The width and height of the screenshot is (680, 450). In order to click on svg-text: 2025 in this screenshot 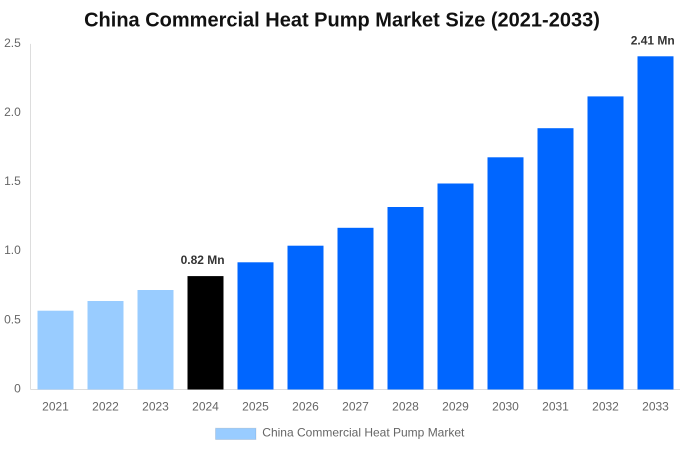, I will do `click(255, 407)`.